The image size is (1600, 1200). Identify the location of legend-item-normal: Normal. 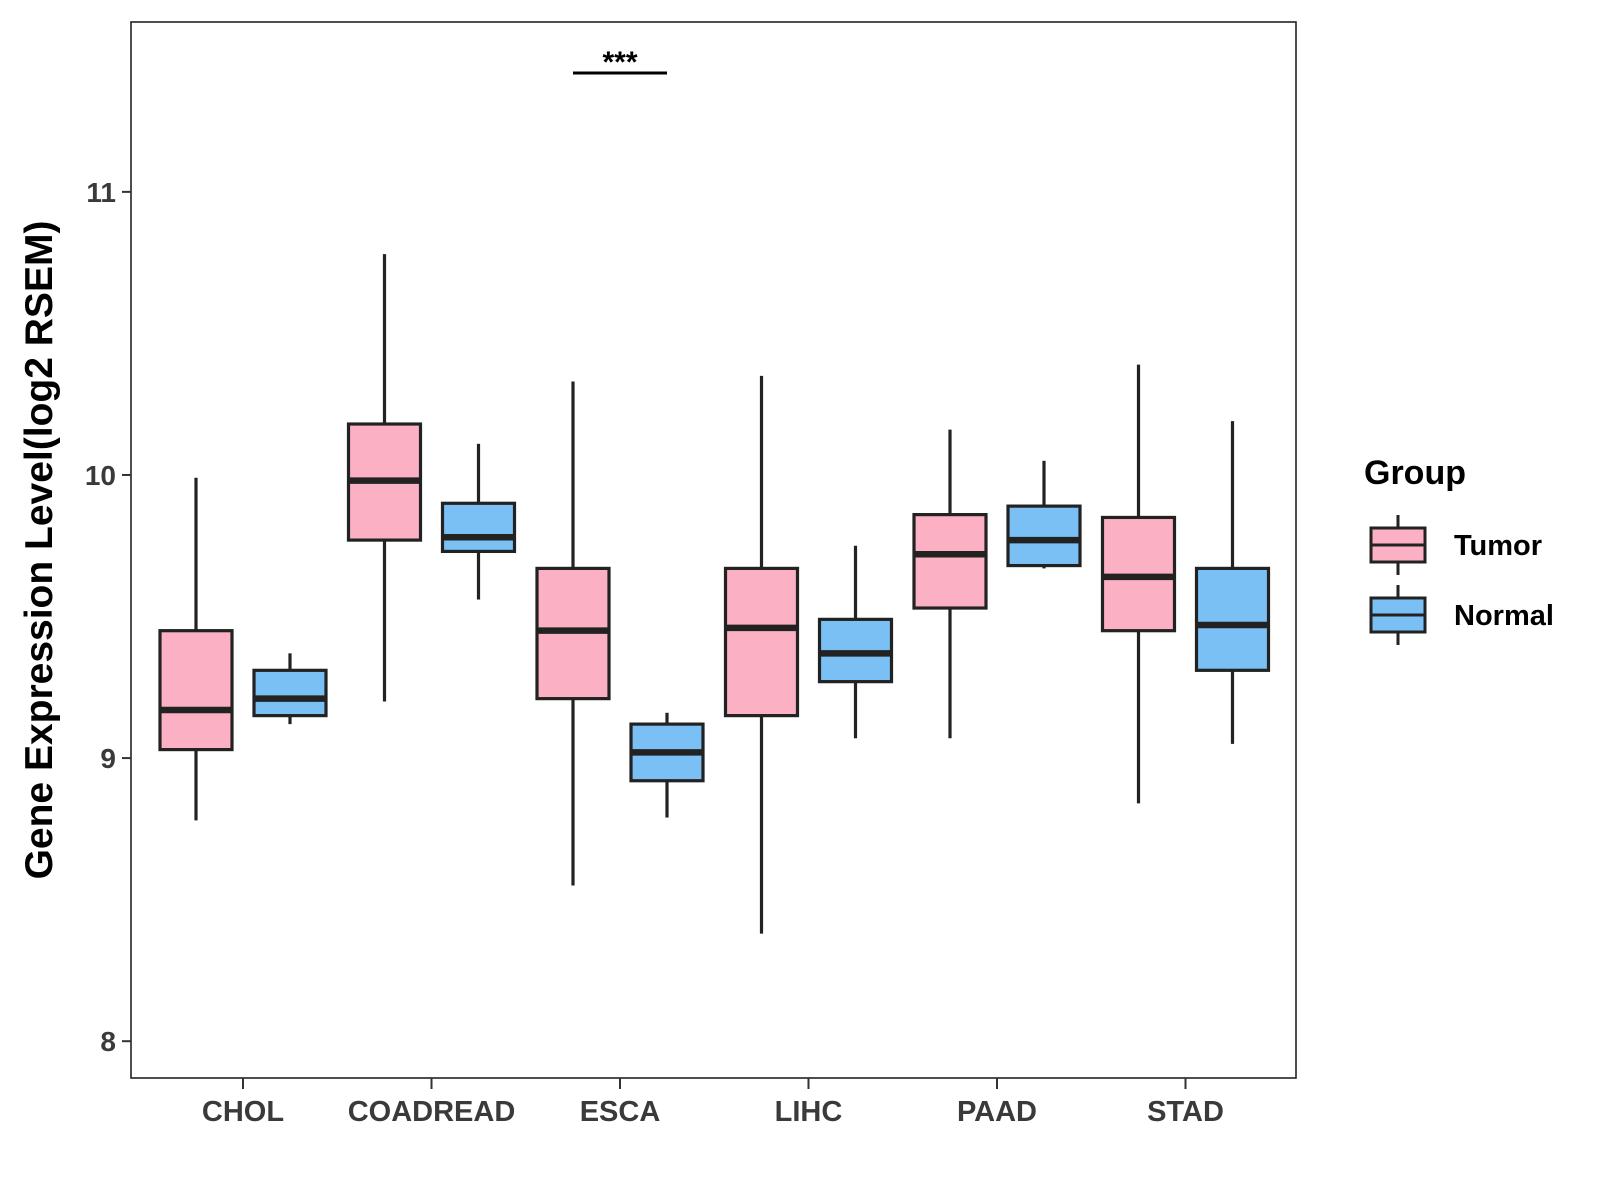
(1461, 615).